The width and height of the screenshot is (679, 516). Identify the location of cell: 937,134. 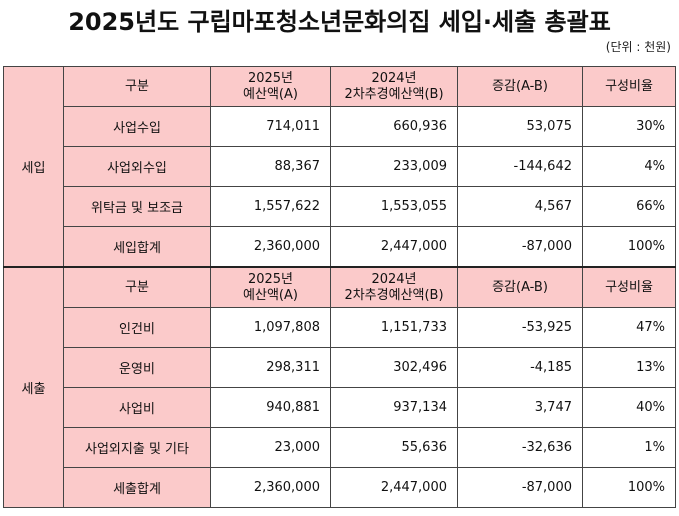
(394, 407).